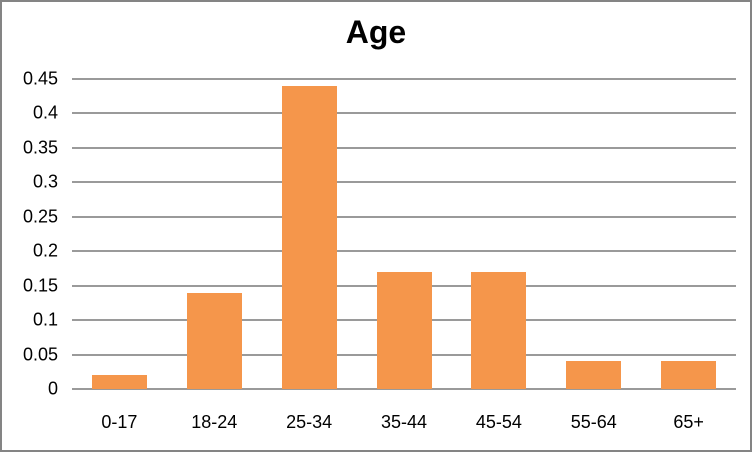  Describe the element at coordinates (376, 32) in the screenshot. I see `chart-title: Age` at that location.